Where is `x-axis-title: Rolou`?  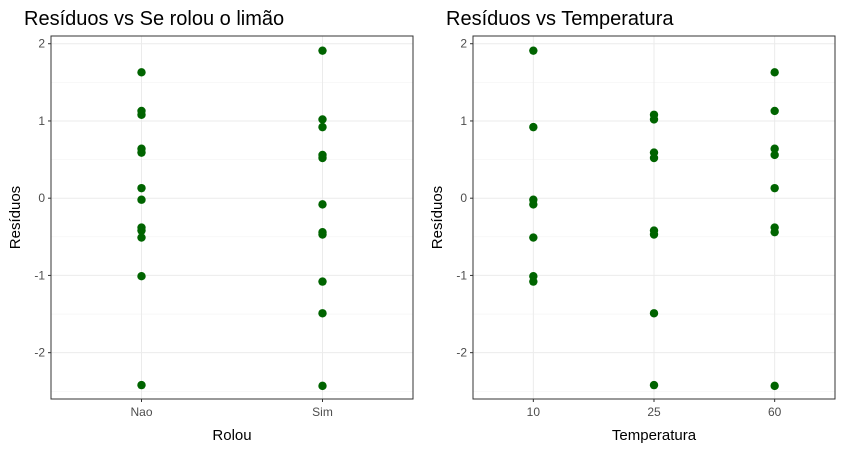 x-axis-title: Rolou is located at coordinates (231, 435).